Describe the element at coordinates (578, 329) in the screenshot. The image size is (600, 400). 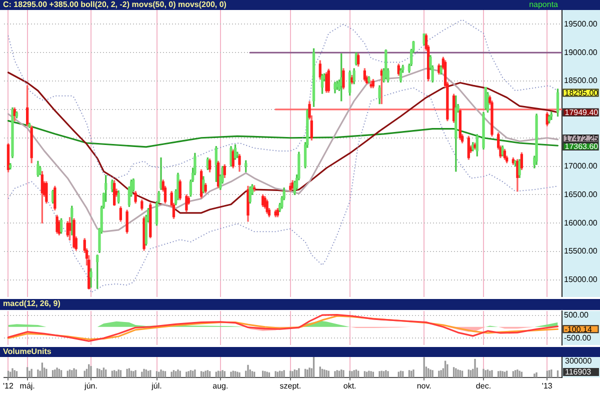
I see `data-label: -100.14` at that location.